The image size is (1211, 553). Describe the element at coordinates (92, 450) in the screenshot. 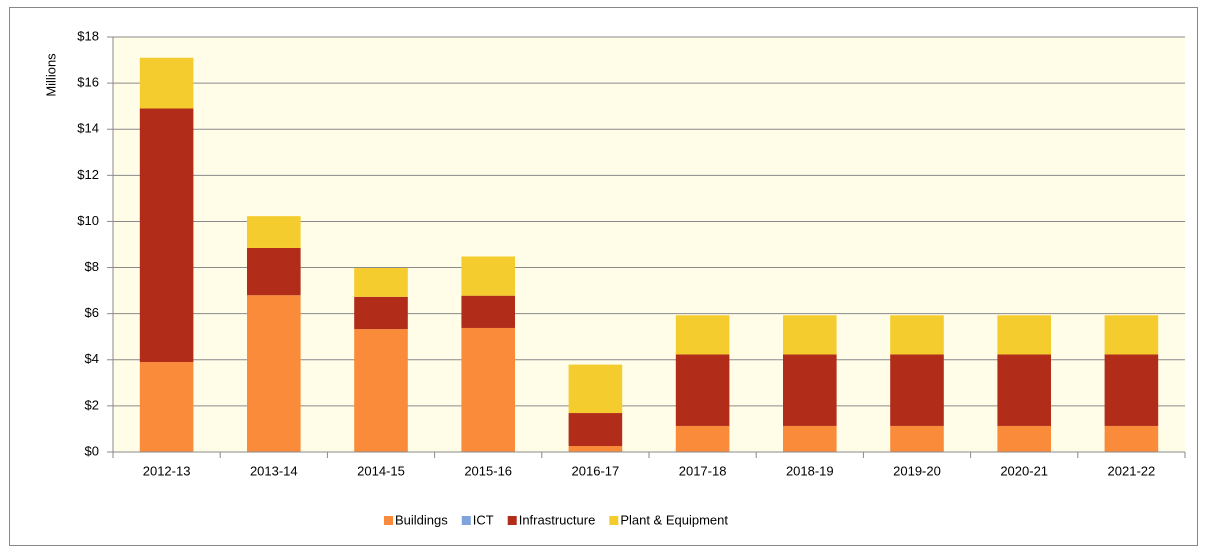

I see `y-tick-label: $0` at that location.